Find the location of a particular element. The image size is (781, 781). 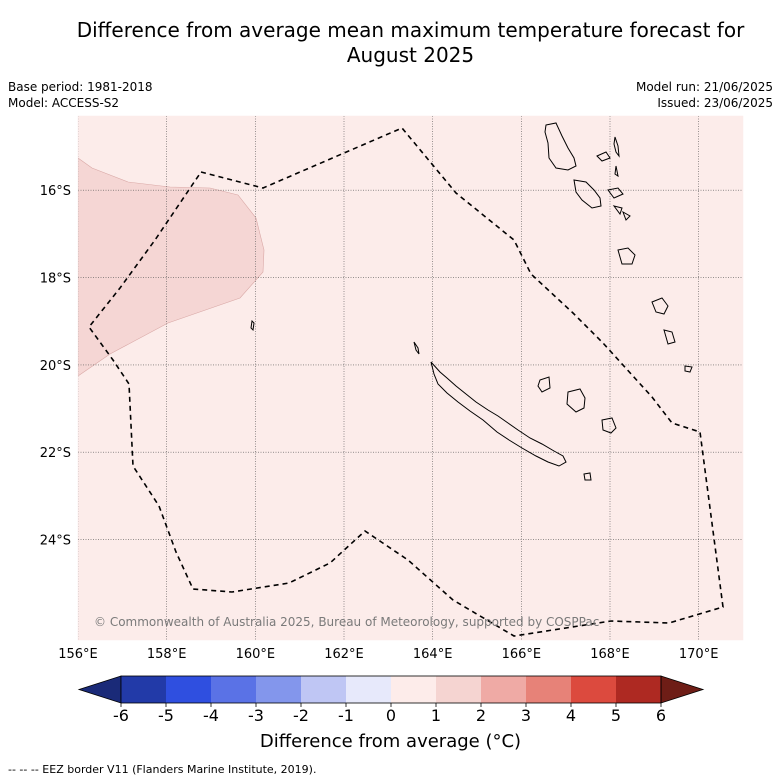

malekula-island is located at coordinates (587, 194).